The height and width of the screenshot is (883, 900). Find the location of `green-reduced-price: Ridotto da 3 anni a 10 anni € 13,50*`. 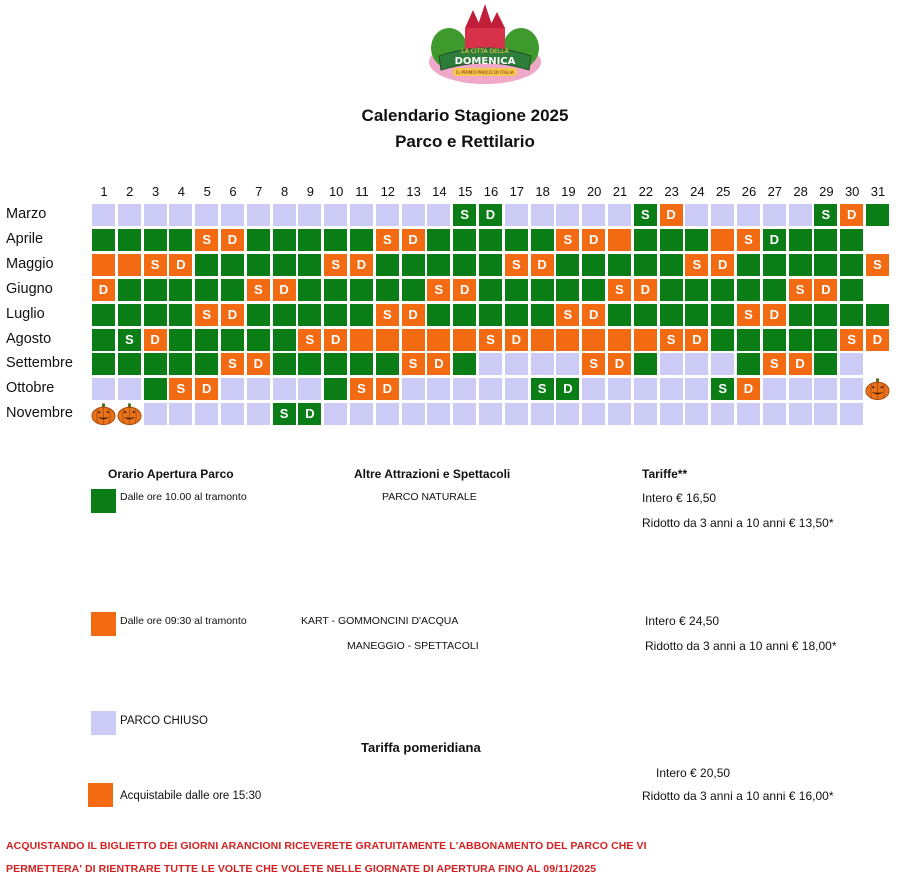

green-reduced-price: Ridotto da 3 anni a 10 anni € 13,50* is located at coordinates (738, 523).